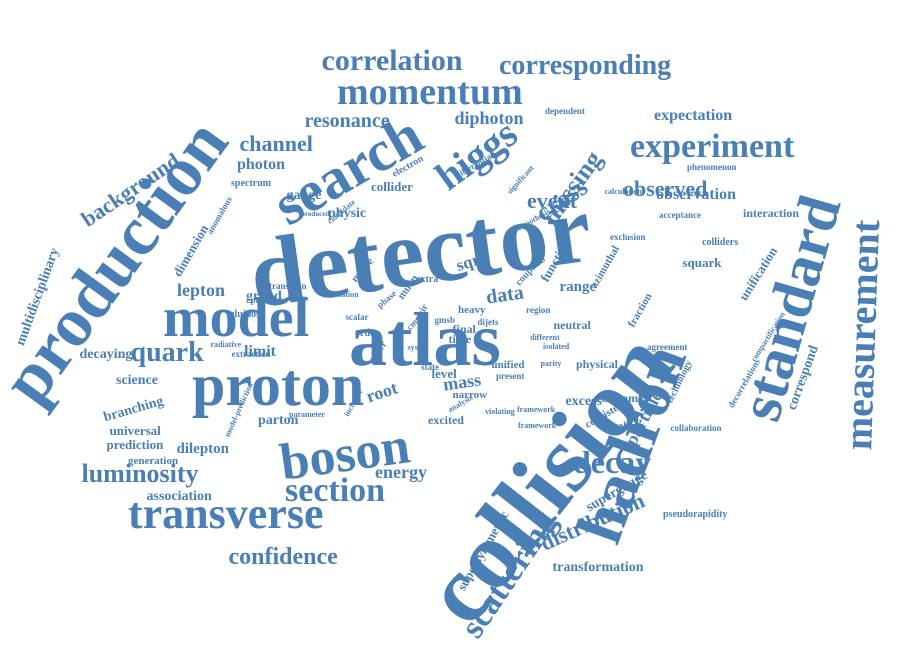 Image resolution: width=900 pixels, height=665 pixels. I want to click on word-resonance: resonance, so click(347, 121).